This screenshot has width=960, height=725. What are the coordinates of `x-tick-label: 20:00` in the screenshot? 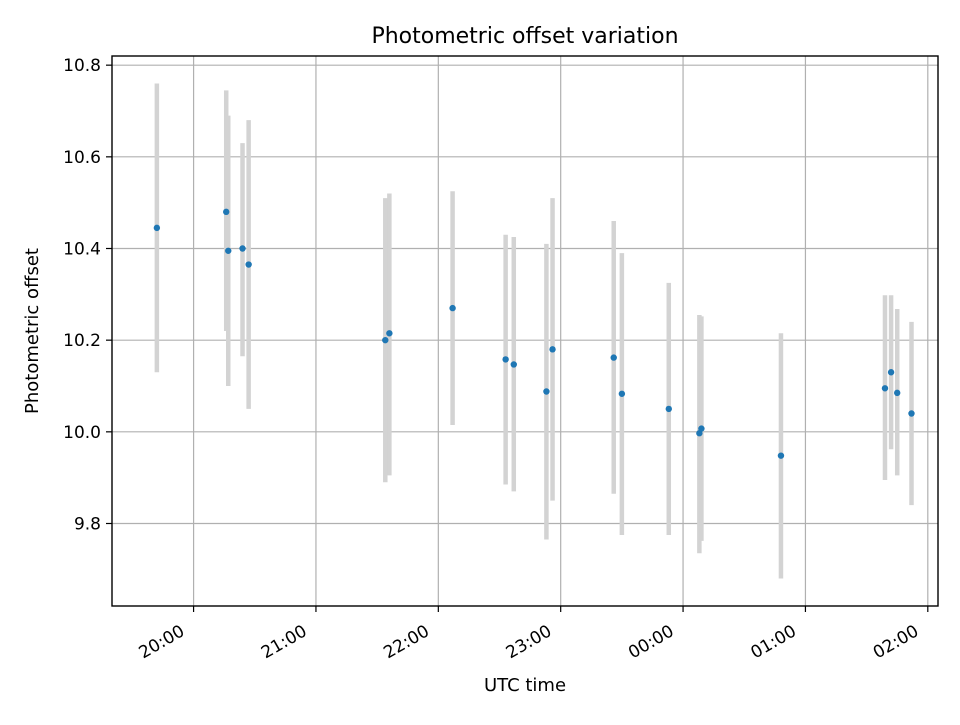 It's located at (162, 642).